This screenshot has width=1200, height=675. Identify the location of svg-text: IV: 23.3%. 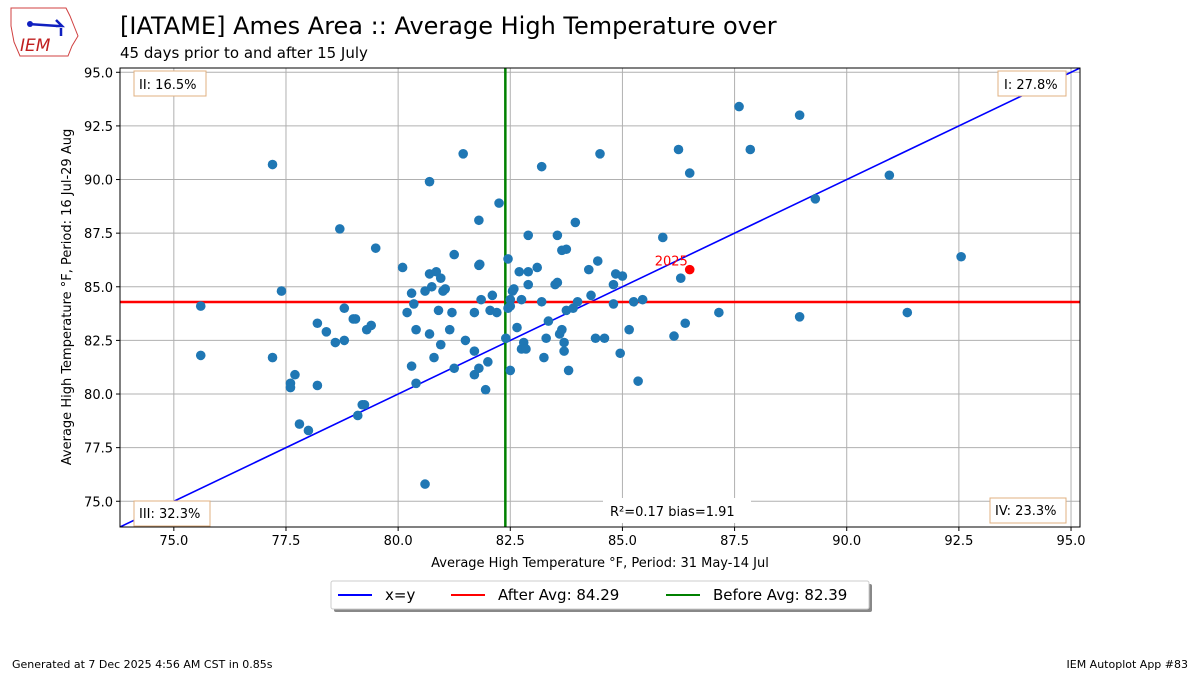
(1025, 511).